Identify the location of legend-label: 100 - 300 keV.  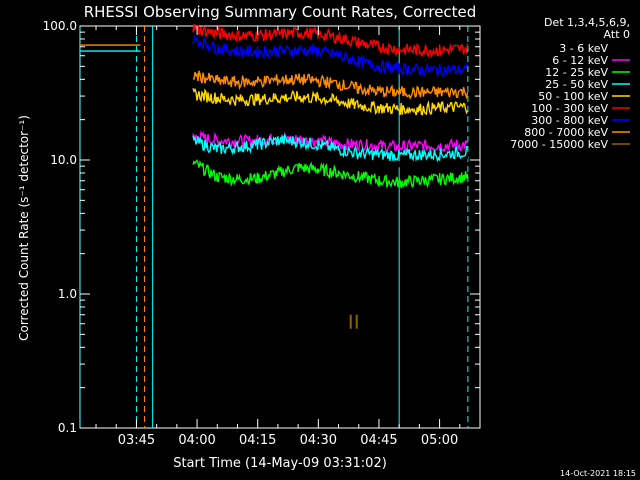
(569, 108).